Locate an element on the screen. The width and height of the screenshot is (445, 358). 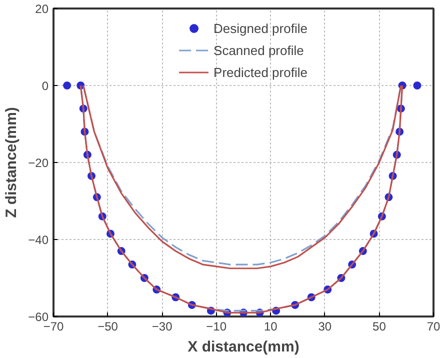
y-axis-title: Z distance(mm) is located at coordinates (11, 162).